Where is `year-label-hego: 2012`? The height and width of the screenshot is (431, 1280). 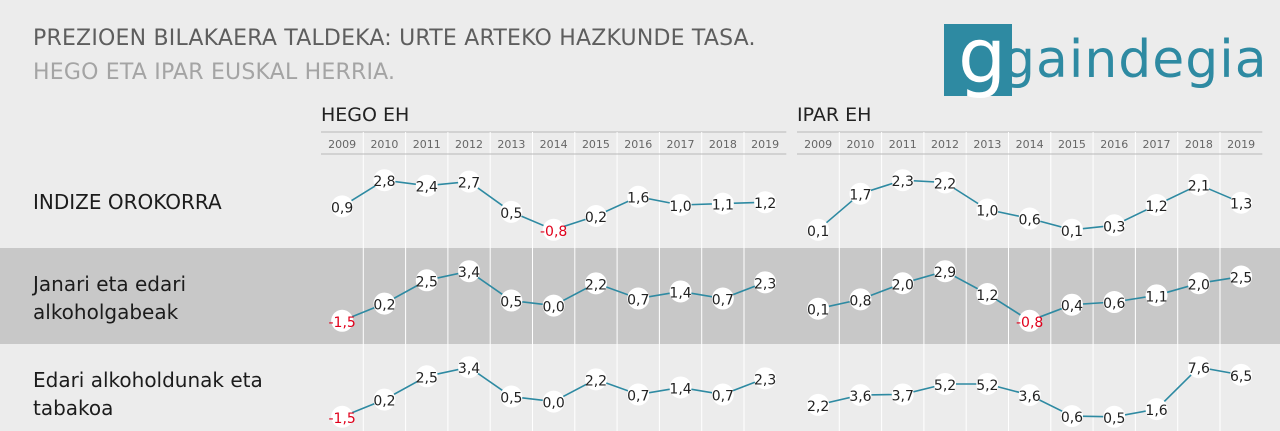 year-label-hego: 2012 is located at coordinates (469, 144).